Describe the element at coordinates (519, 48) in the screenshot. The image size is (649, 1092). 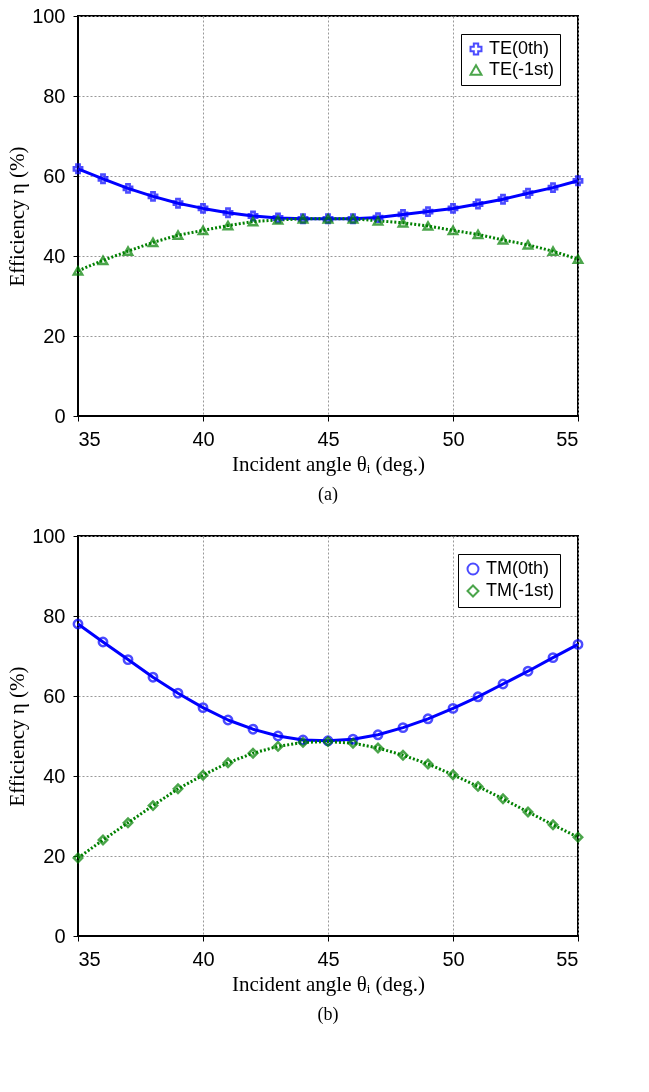
I see `legend-label: TE(0th)` at that location.